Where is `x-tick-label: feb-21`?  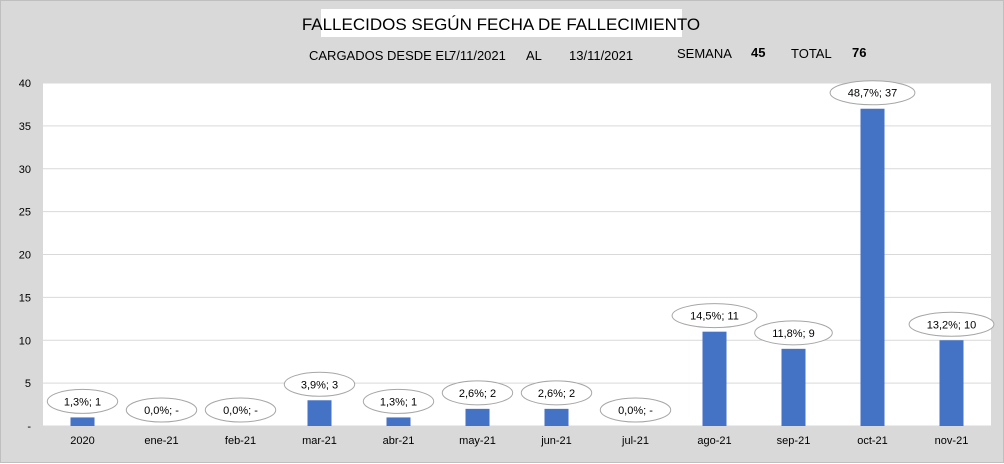
x-tick-label: feb-21 is located at coordinates (240, 441).